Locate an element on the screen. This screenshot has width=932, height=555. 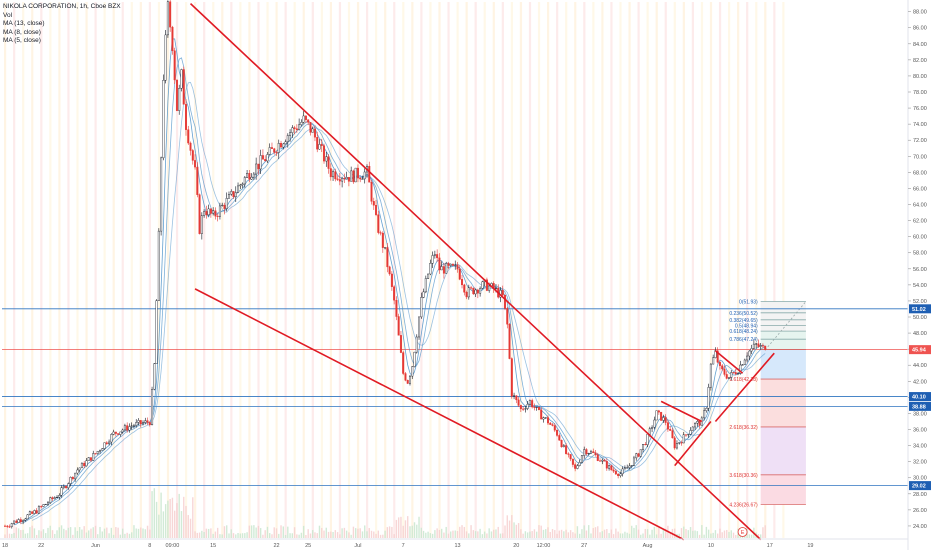
fib-level-label: 0.236(50.52) is located at coordinates (743, 314).